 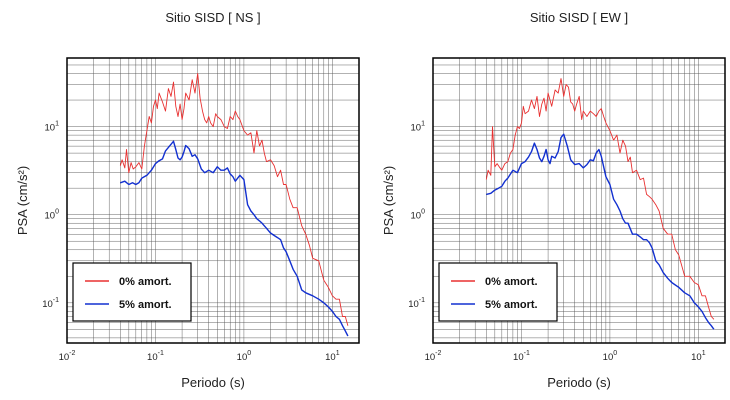 I want to click on chart-title: Sitio SISD [ NS ], so click(x=212, y=17).